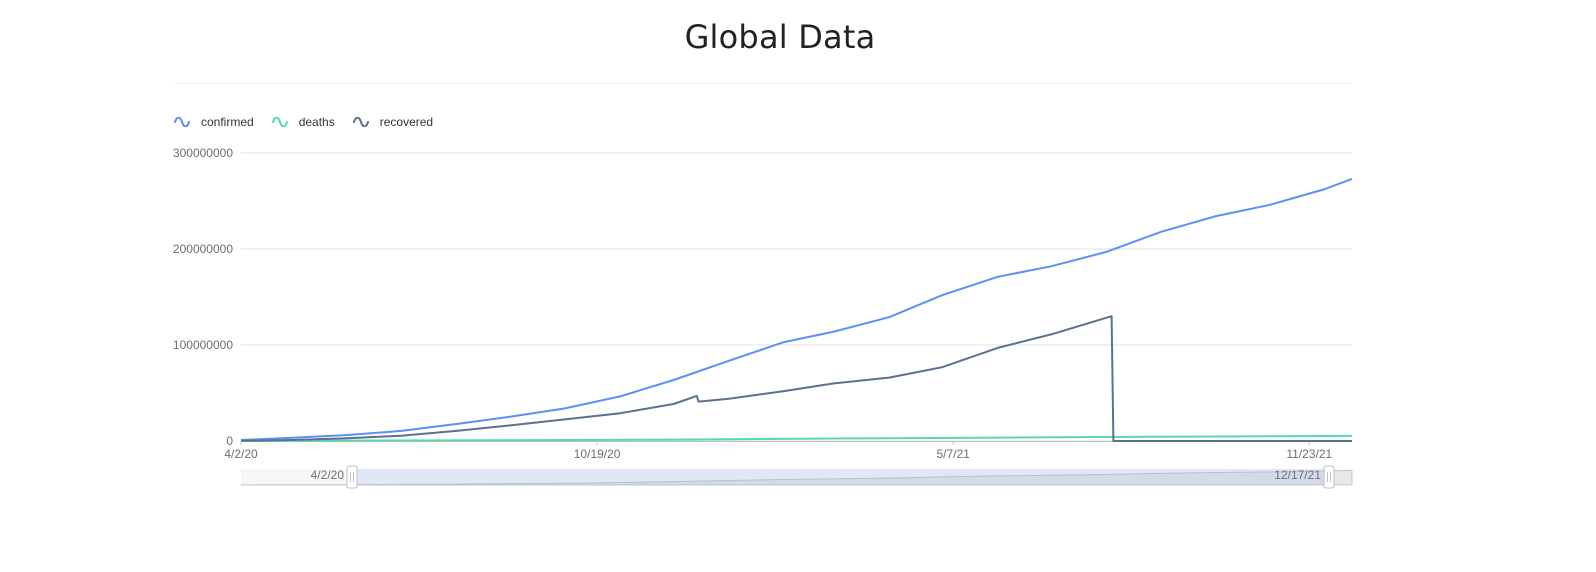 The image size is (1596, 572). Describe the element at coordinates (597, 454) in the screenshot. I see `x-tick-label: 10/19/20` at that location.